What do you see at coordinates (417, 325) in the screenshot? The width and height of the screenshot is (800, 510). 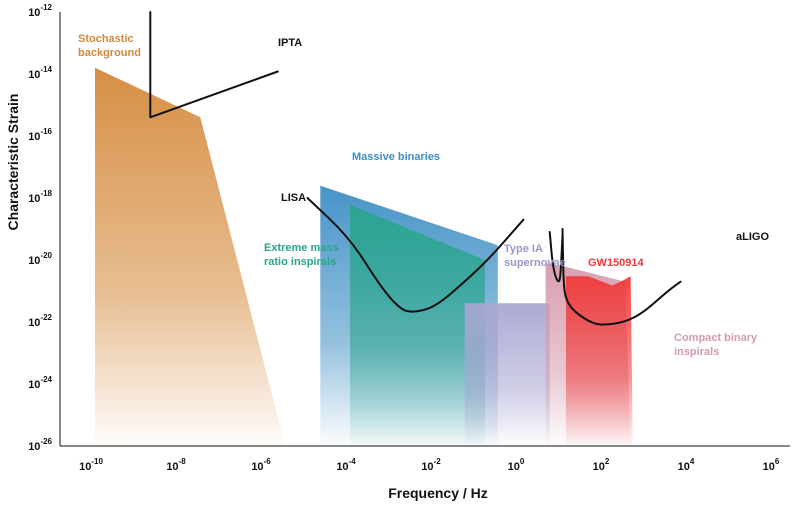 I see `region-extreme-mass-ratio-inspirals` at bounding box center [417, 325].